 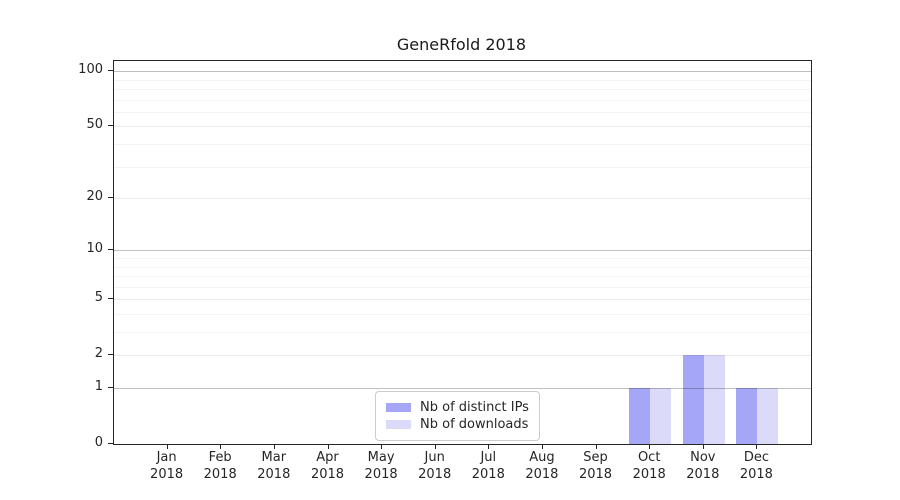 What do you see at coordinates (649, 457) in the screenshot?
I see `x-tick-month: Oct` at bounding box center [649, 457].